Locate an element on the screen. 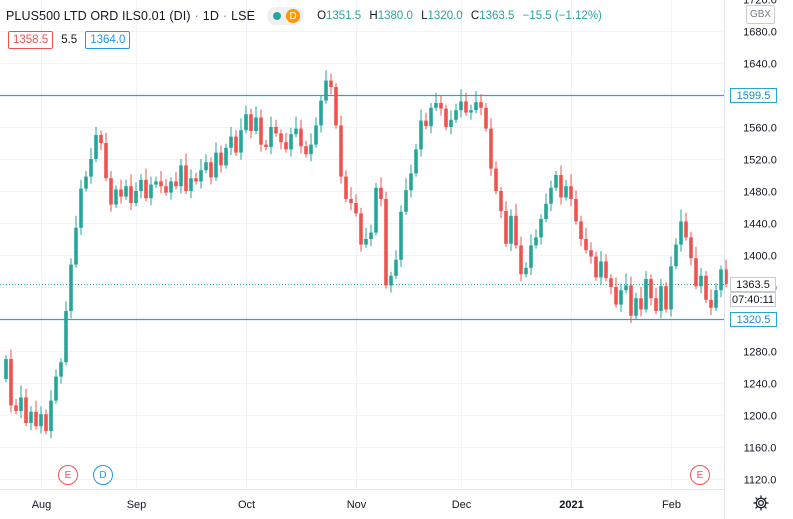 The image size is (793, 519). market-status-pill: D is located at coordinates (285, 16).